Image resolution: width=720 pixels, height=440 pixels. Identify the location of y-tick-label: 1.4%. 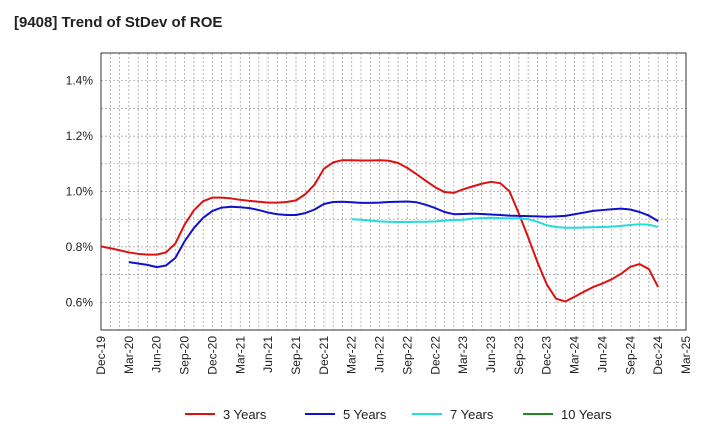
(80, 81).